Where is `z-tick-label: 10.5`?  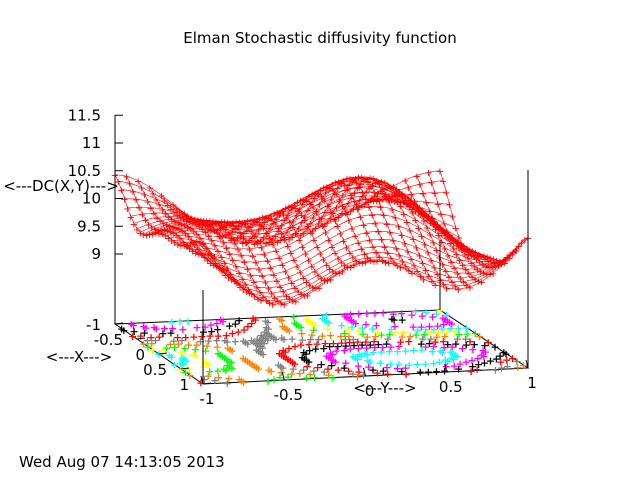
z-tick-label: 10.5 is located at coordinates (84, 171).